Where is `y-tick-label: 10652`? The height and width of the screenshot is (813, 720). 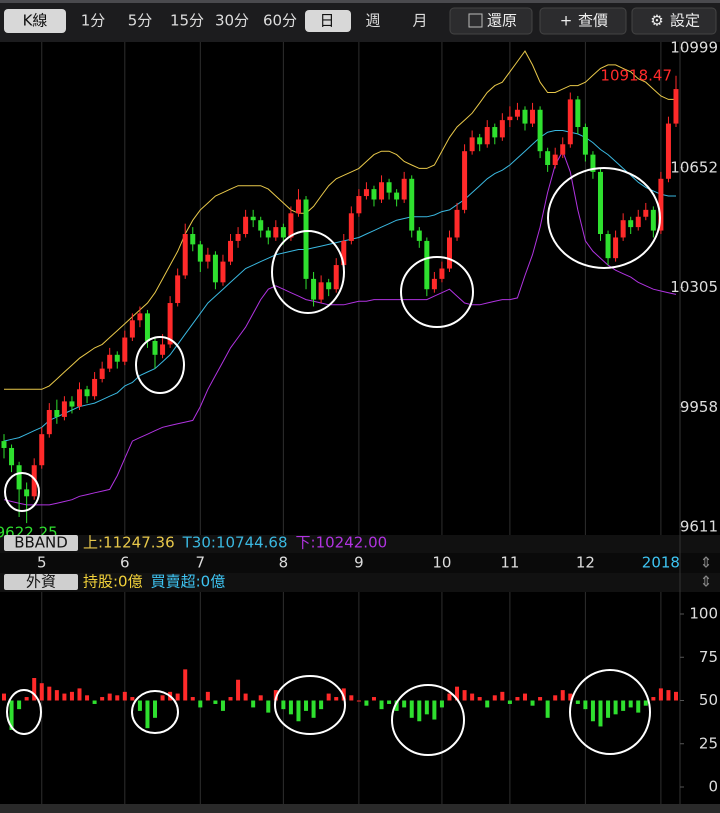
y-tick-label: 10652 is located at coordinates (694, 167).